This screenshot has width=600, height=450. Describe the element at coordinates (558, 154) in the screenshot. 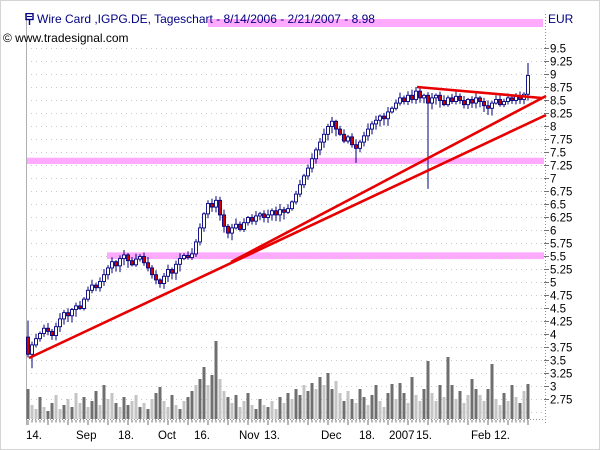

I see `y-axis-label: 7.5` at that location.